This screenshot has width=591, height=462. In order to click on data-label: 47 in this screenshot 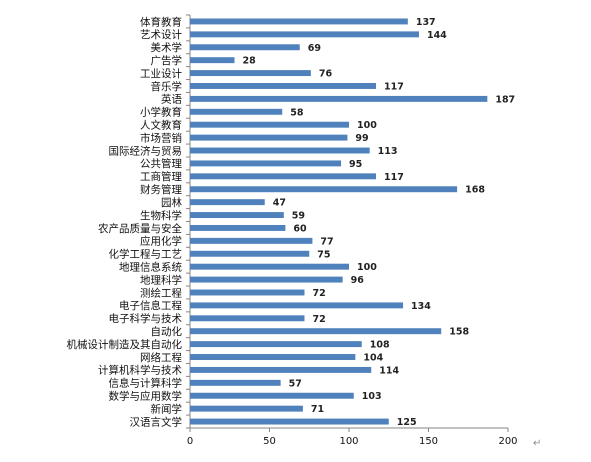, I will do `click(279, 203)`.